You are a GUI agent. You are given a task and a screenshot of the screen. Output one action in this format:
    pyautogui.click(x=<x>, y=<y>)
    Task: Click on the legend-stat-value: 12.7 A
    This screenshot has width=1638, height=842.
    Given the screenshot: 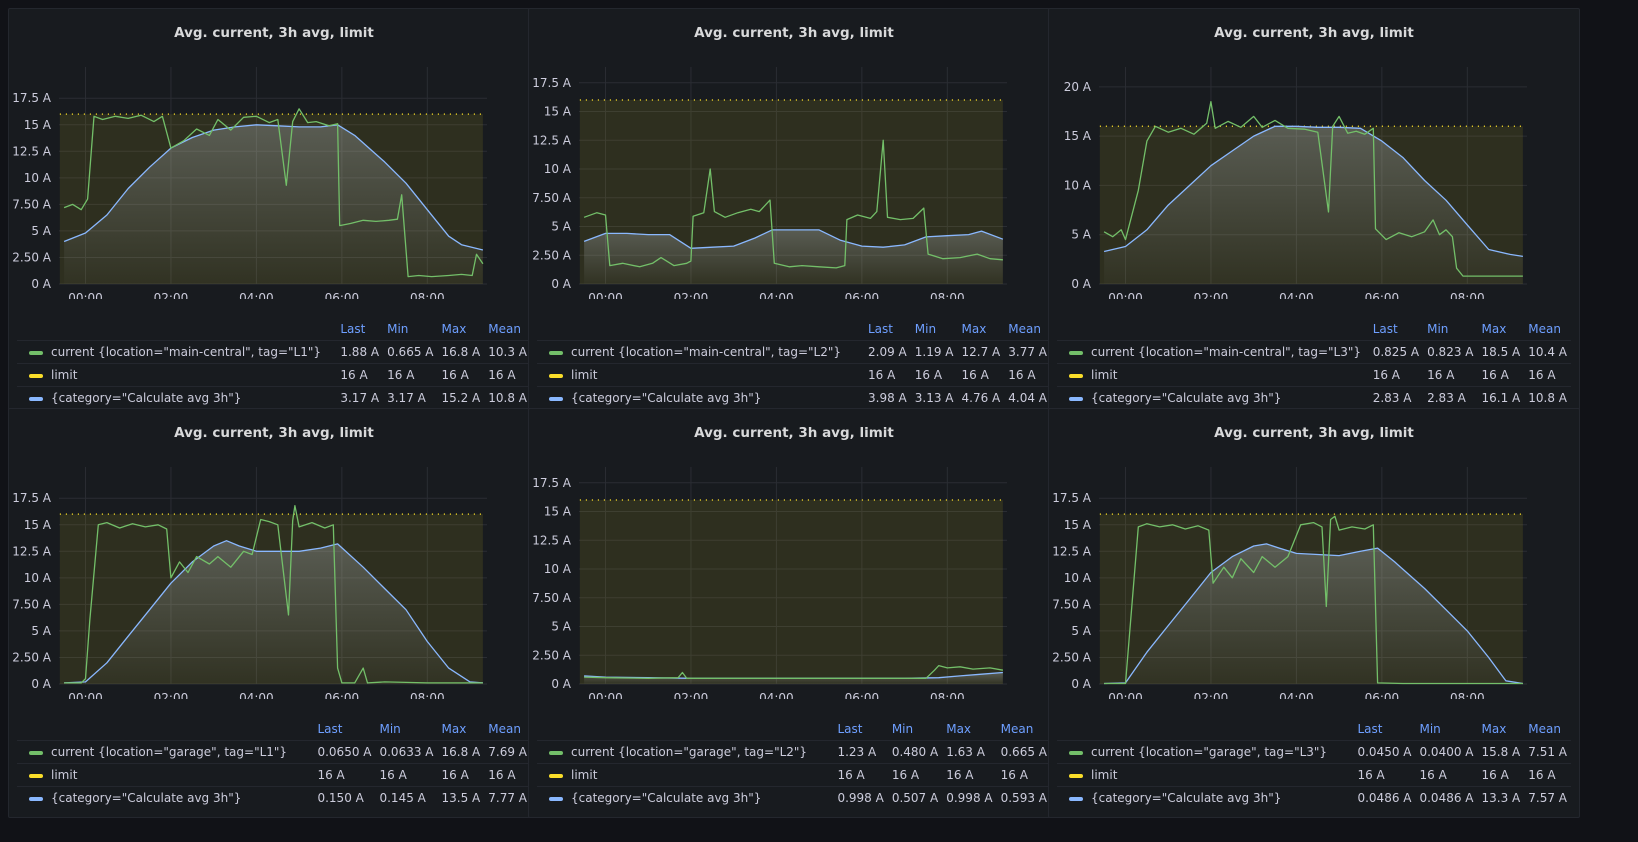 What is the action you would take?
    pyautogui.click(x=981, y=352)
    